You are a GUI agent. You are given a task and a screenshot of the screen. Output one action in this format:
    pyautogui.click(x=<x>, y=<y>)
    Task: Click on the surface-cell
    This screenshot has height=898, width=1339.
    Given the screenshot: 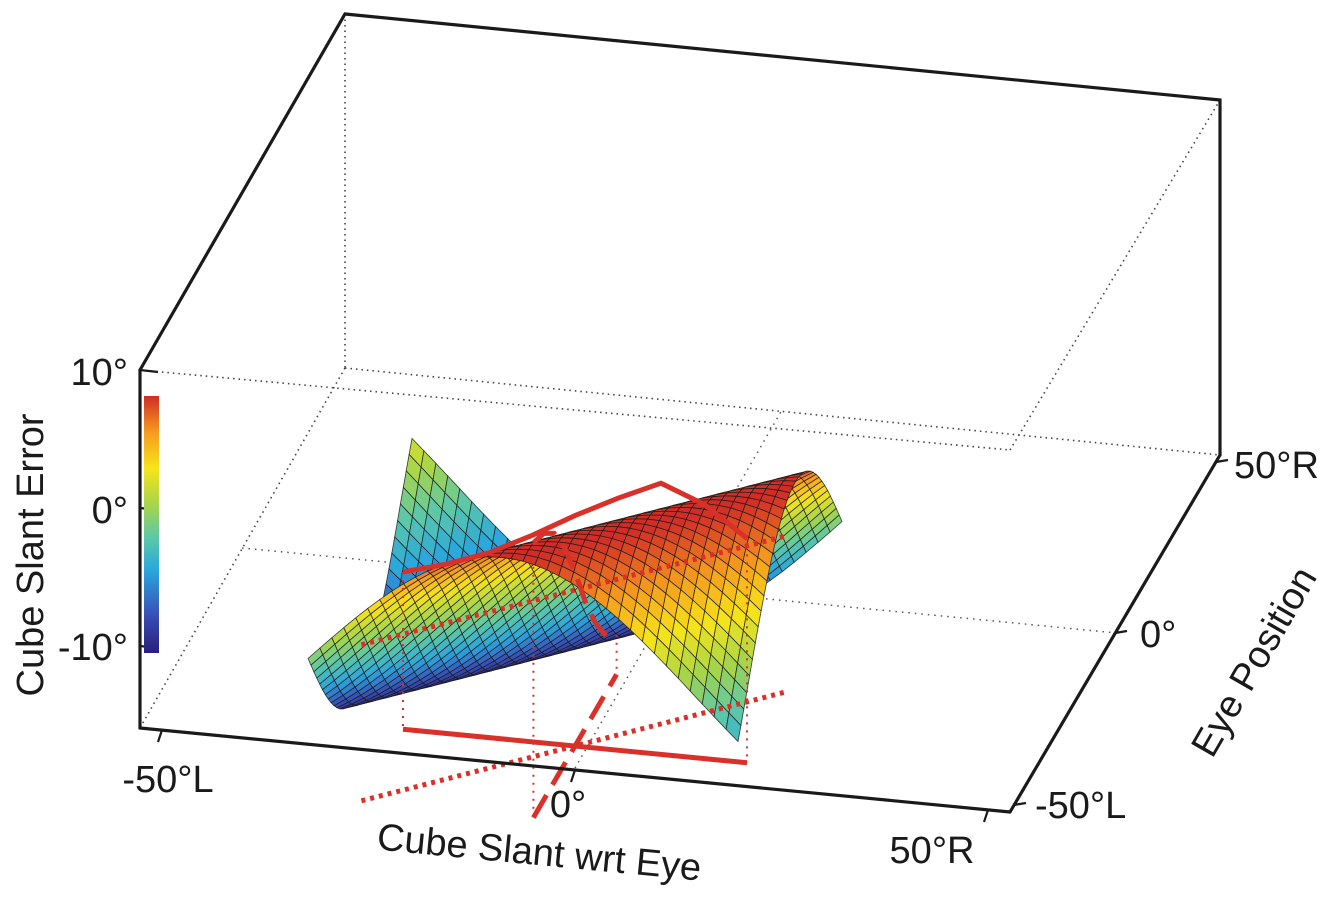 What is the action you would take?
    pyautogui.click(x=733, y=727)
    